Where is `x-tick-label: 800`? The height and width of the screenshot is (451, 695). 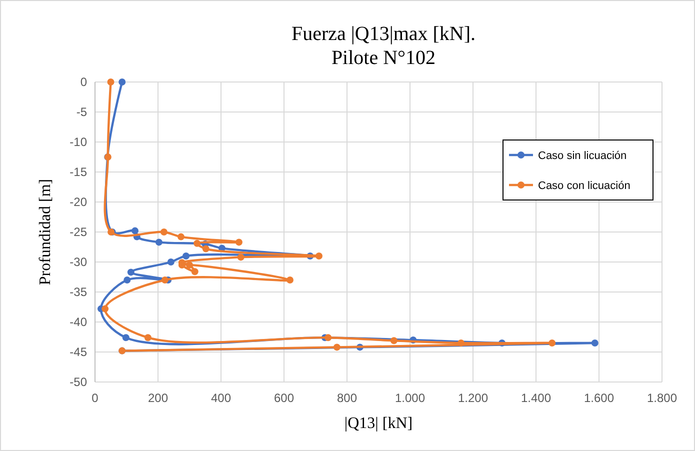 x-tick-label: 800 is located at coordinates (347, 398).